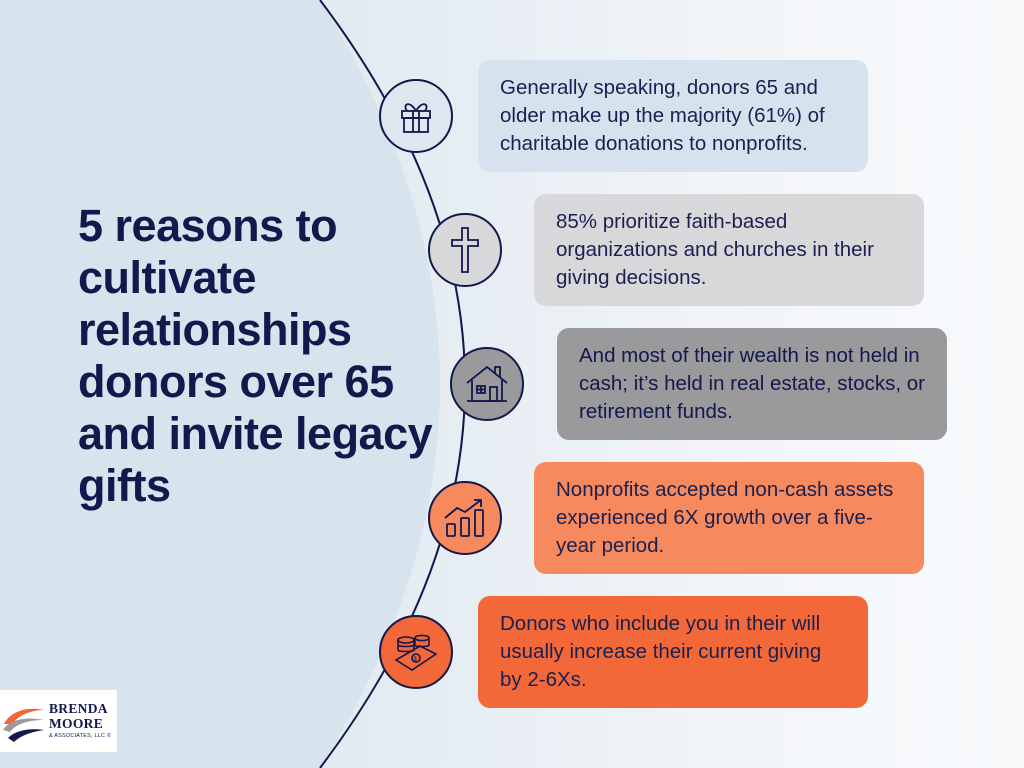 This screenshot has height=768, width=1024. Describe the element at coordinates (416, 116) in the screenshot. I see `gift-icon` at that location.